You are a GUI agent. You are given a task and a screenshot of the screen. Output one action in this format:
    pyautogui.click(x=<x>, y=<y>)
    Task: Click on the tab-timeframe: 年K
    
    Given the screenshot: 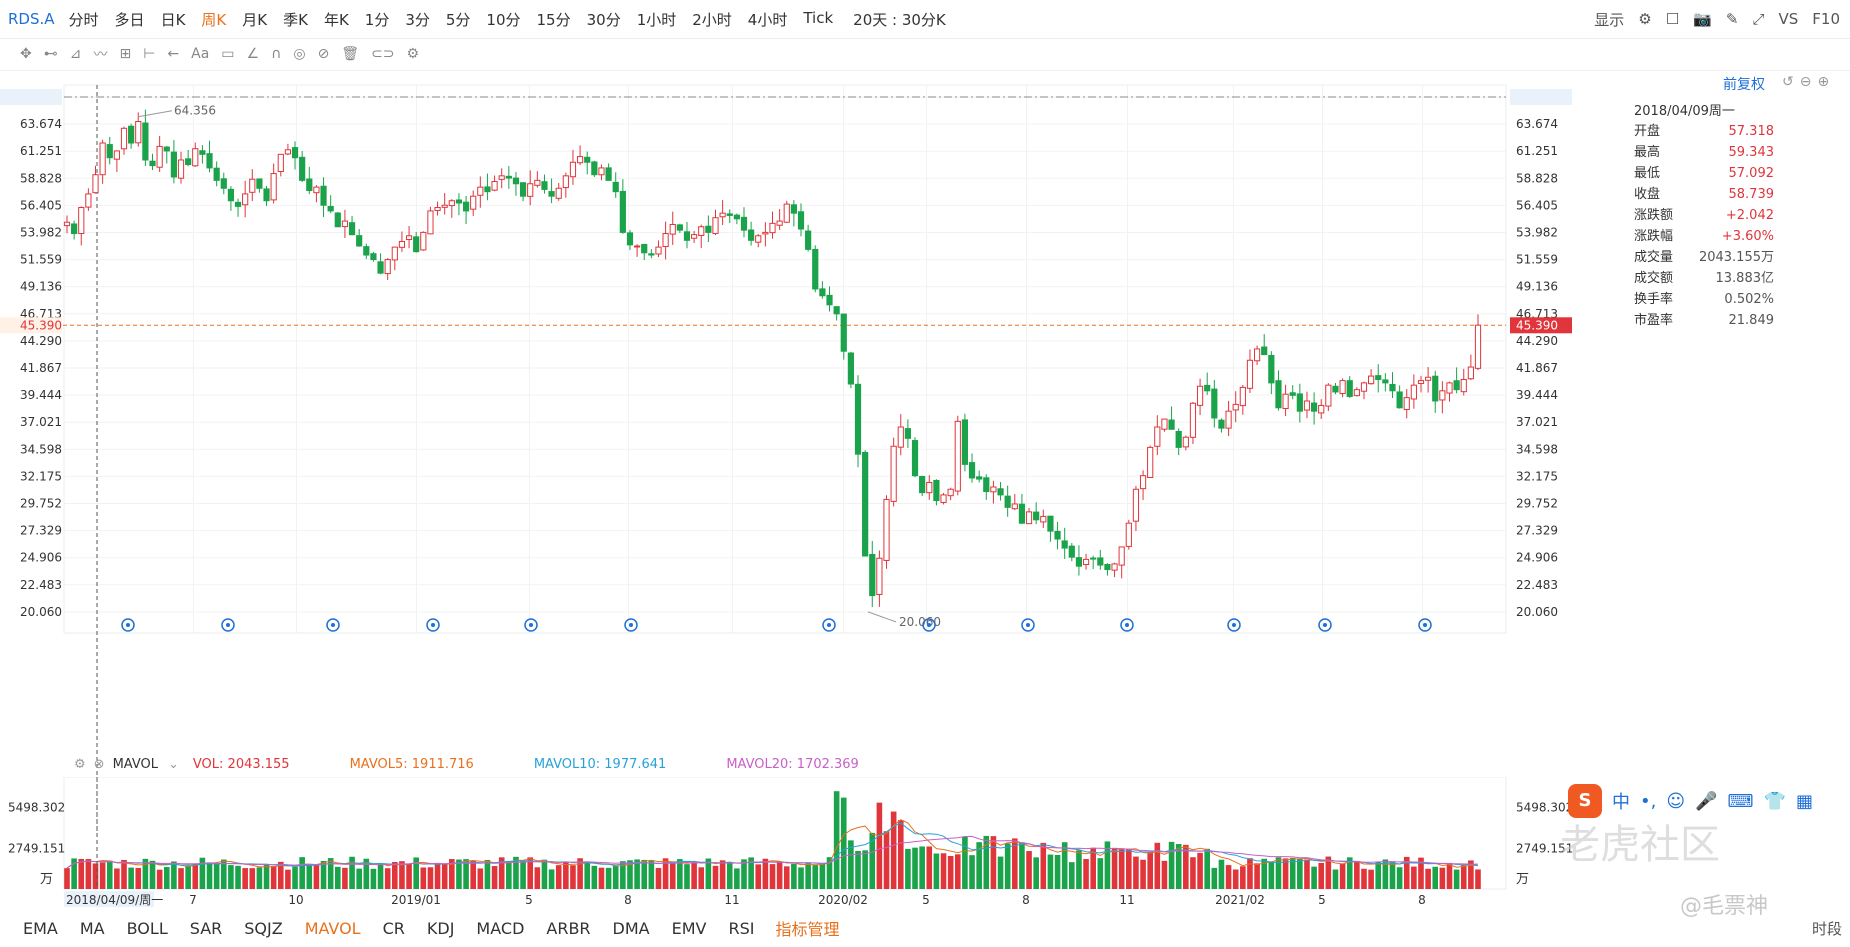 What is the action you would take?
    pyautogui.click(x=336, y=19)
    